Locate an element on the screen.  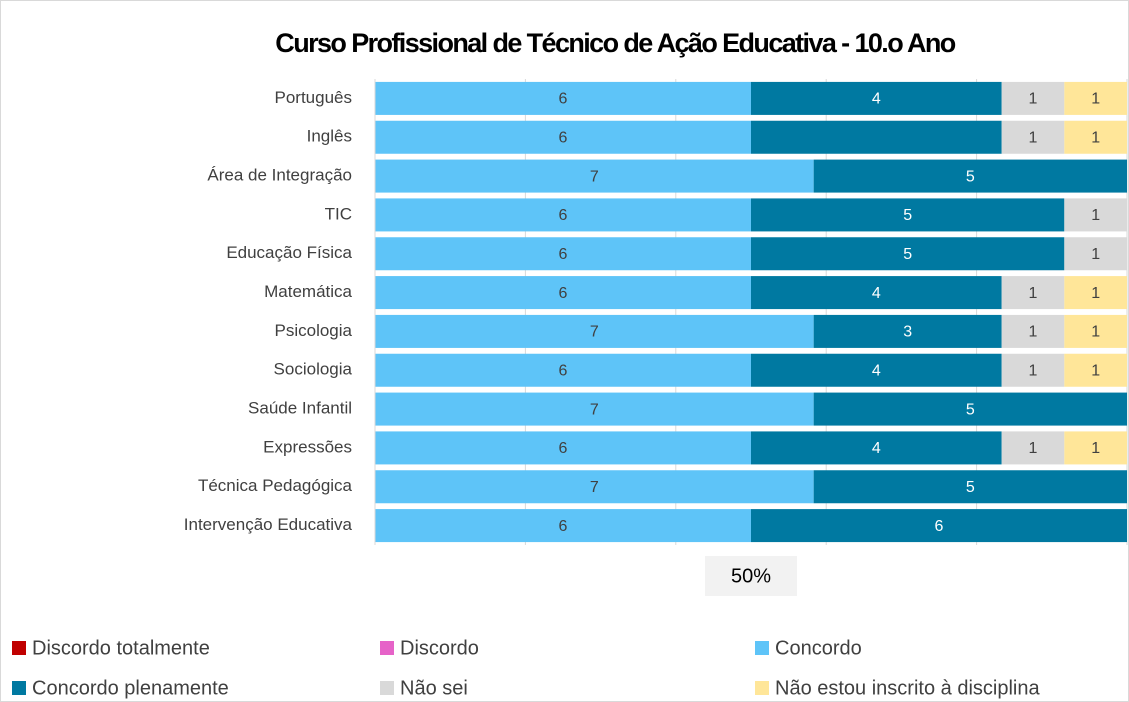
y-tick-label: Técnica Pedagógica is located at coordinates (275, 485).